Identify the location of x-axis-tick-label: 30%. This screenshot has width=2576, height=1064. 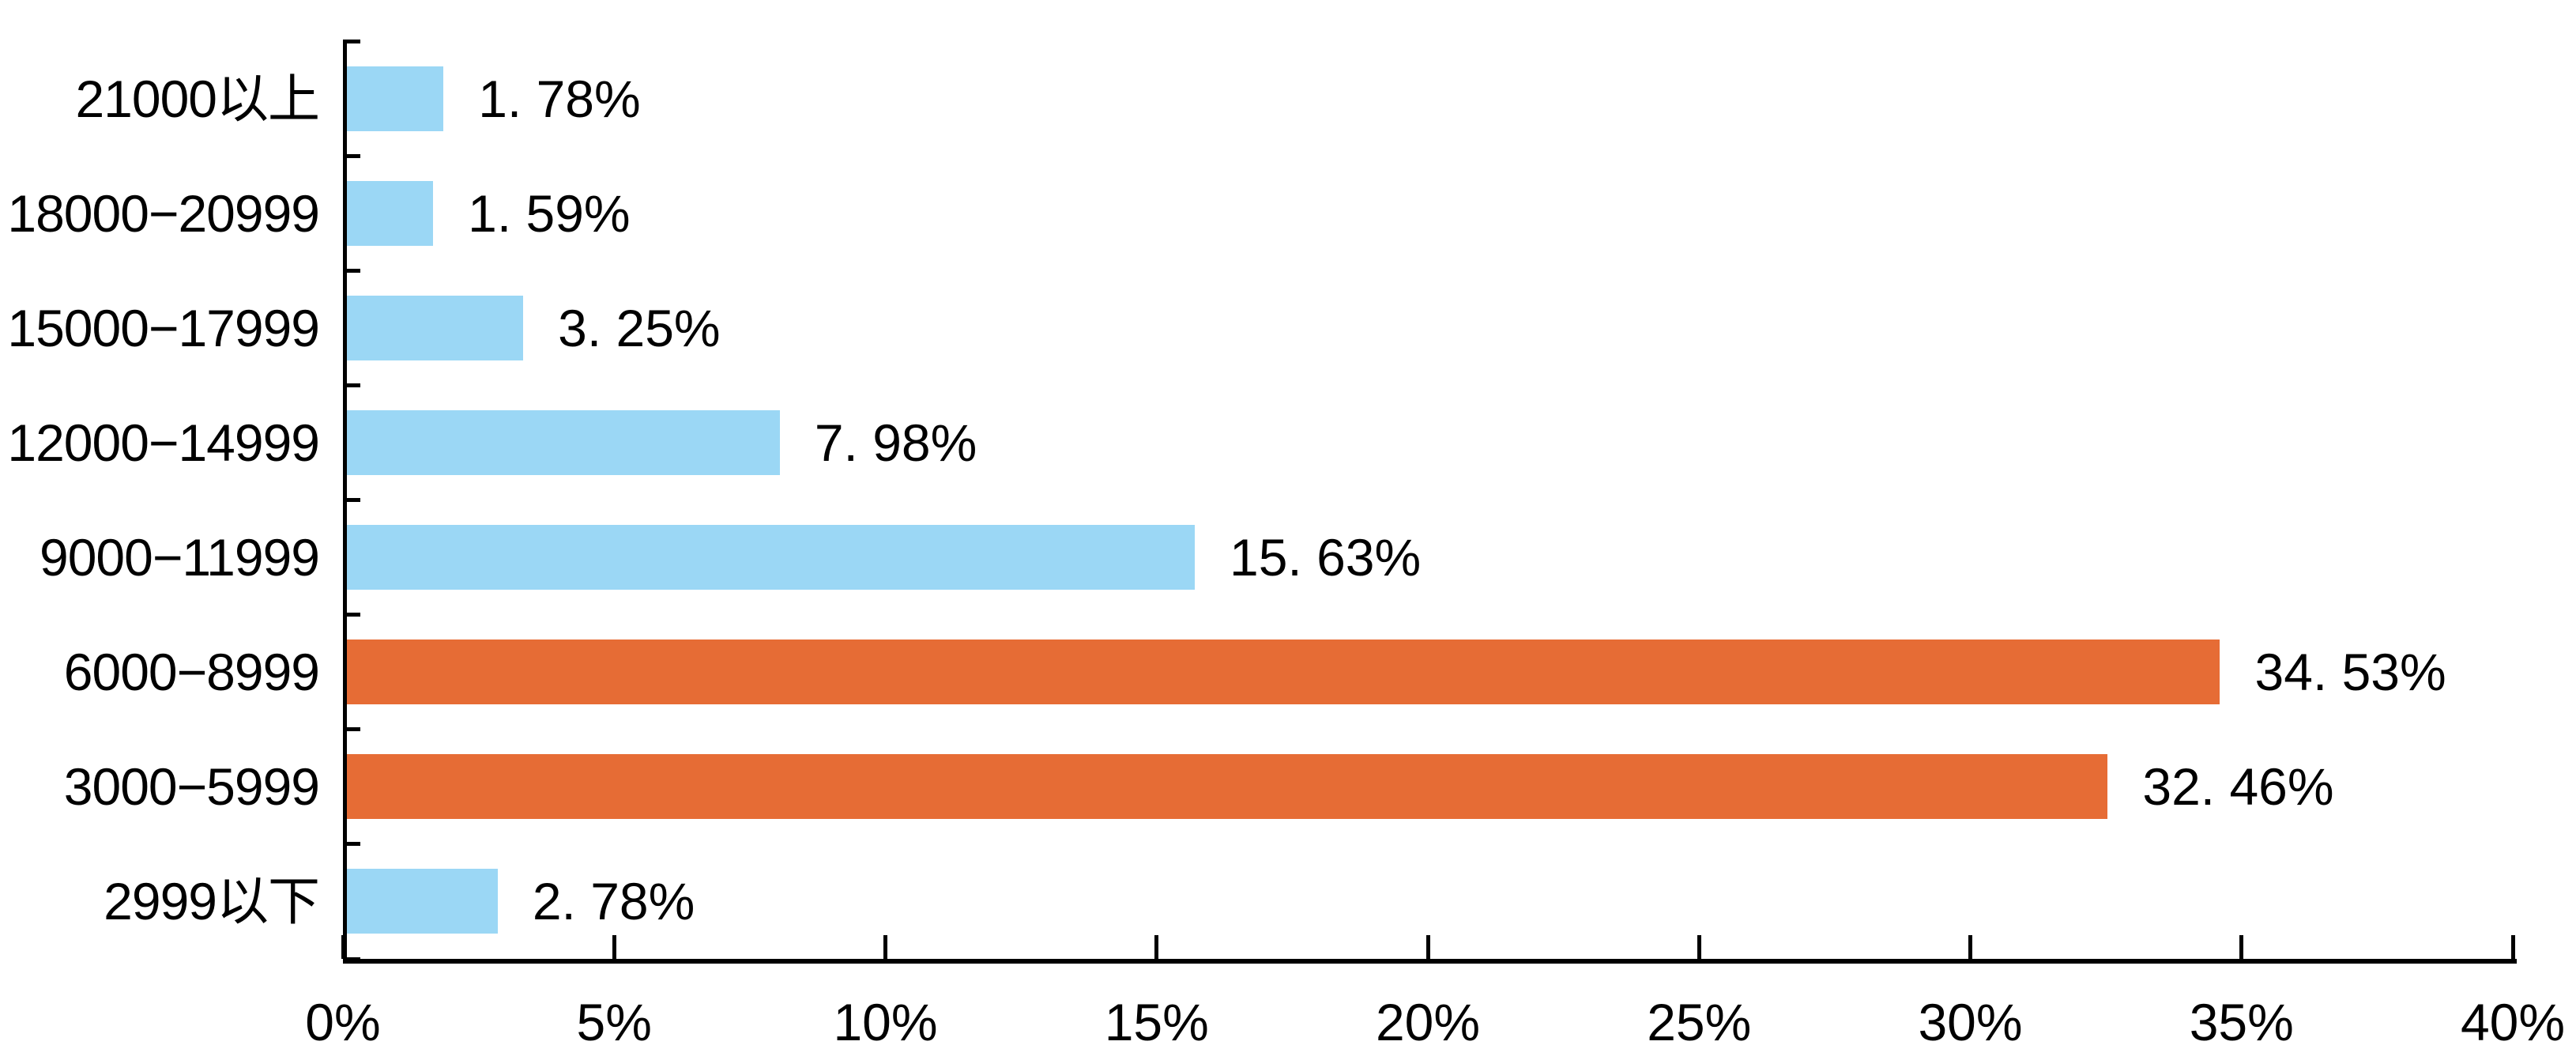
(1970, 1022).